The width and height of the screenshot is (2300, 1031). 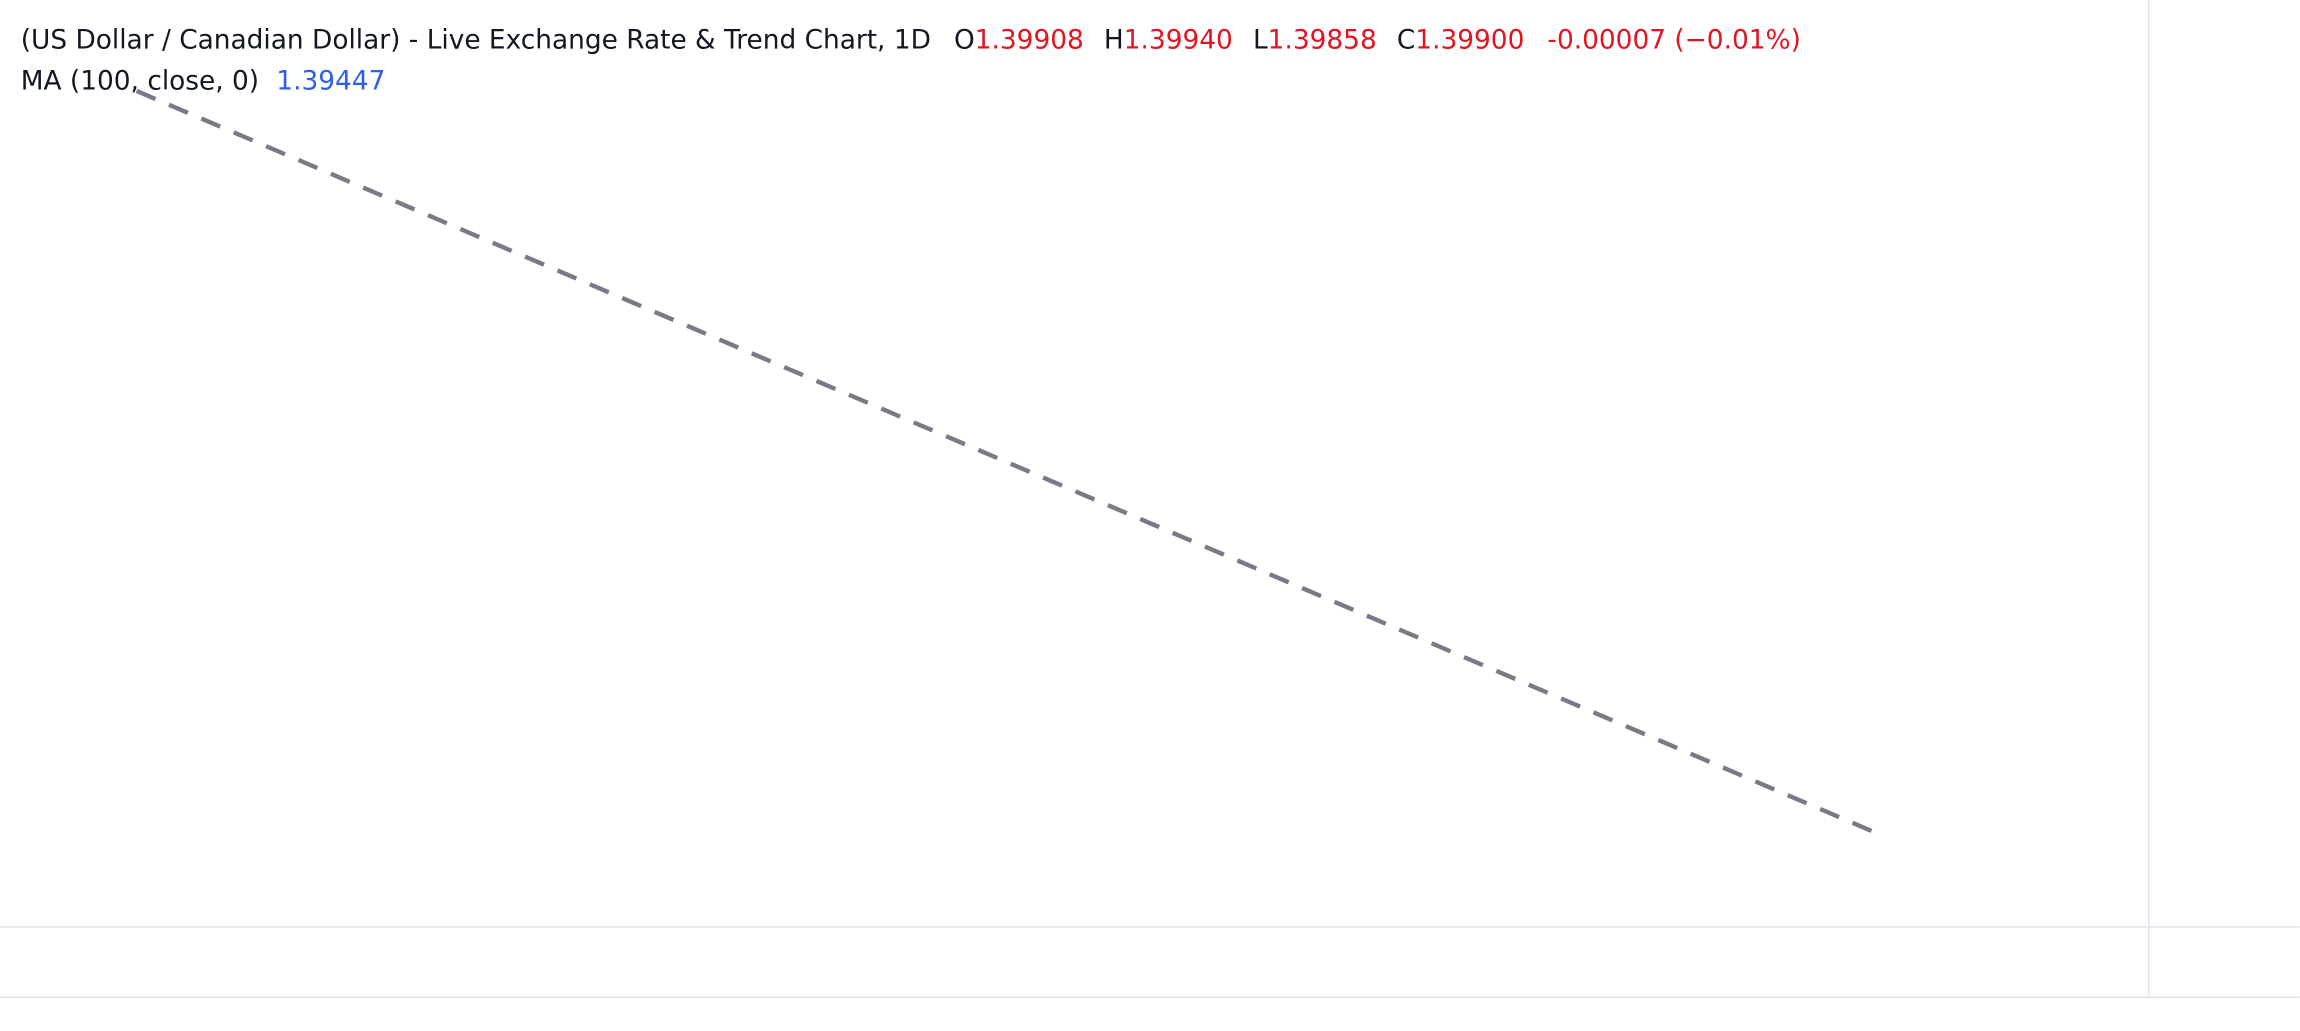 I want to click on ohlc-value: 1.39940, so click(x=1178, y=40).